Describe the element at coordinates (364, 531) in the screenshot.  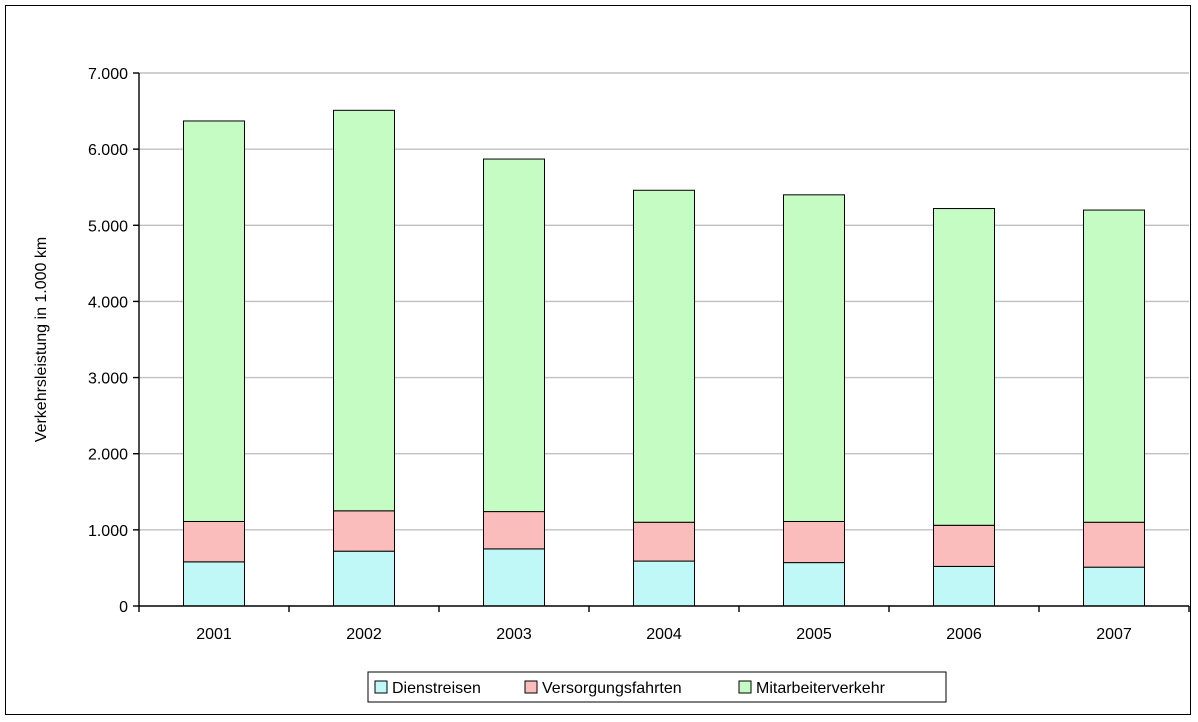
I see `bar-2002-versorgungsfahrten` at that location.